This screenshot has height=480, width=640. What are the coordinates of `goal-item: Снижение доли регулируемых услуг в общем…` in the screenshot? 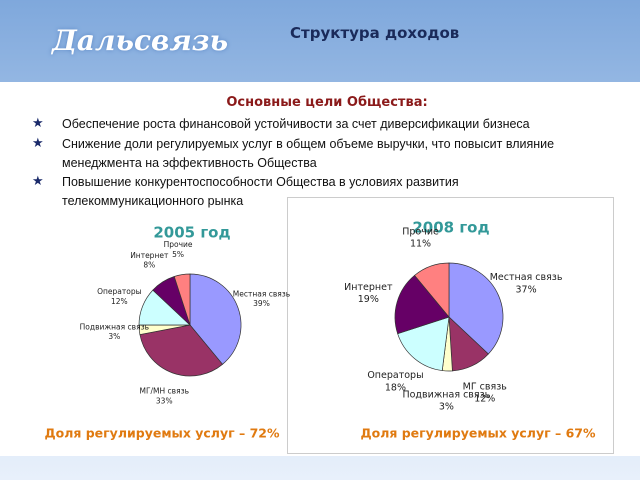 It's located at (308, 153).